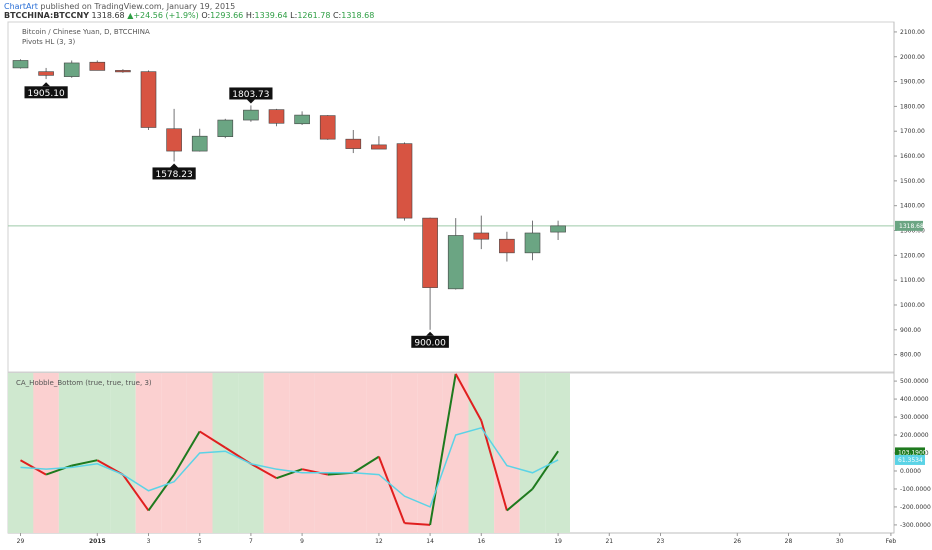 The width and height of the screenshot is (932, 550). I want to click on price-tick-label: 1800.00, so click(912, 106).